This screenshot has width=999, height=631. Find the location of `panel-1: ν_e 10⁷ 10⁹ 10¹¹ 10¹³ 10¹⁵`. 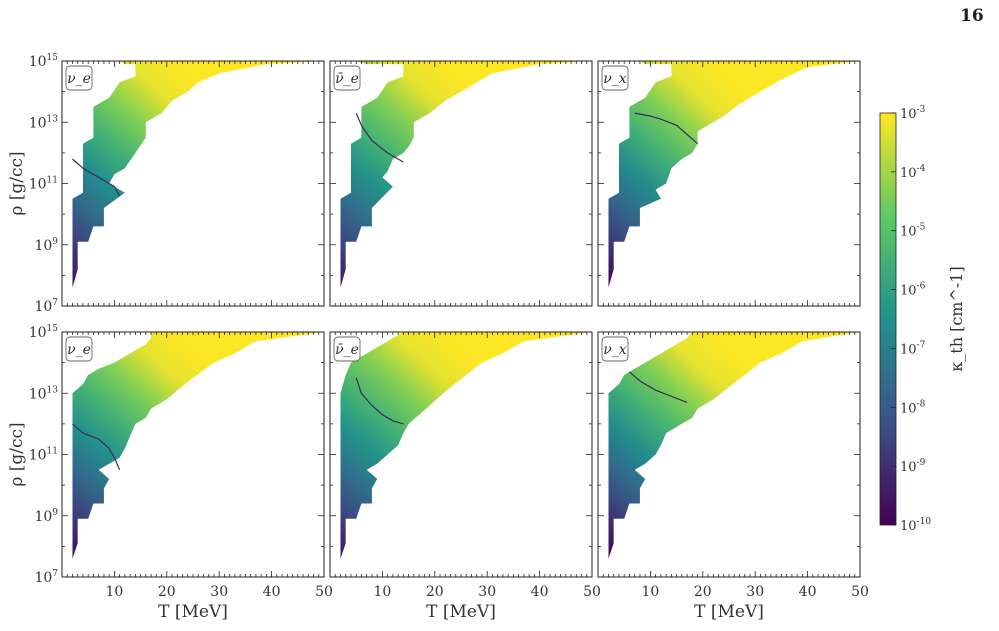

panel-1: ν_e 10⁷ 10⁹ 10¹¹ 10¹³ 10¹⁵ is located at coordinates (177, 184).